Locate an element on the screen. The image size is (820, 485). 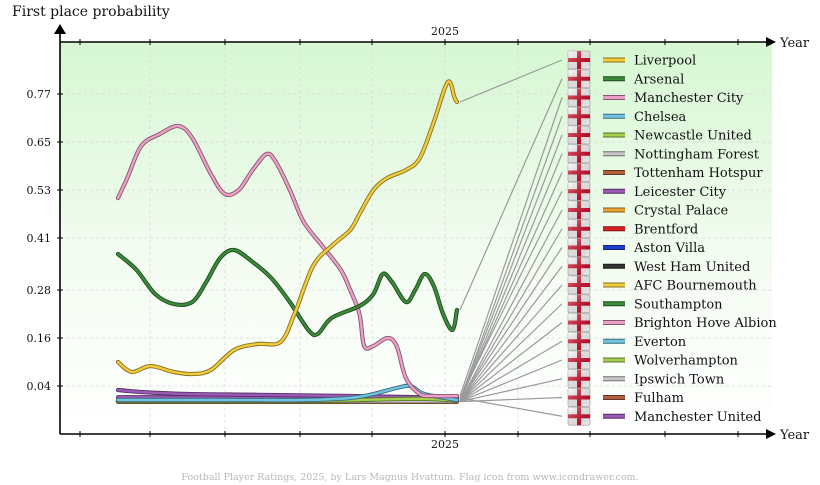
leader-line-newcastle-united is located at coordinates (511, 267).